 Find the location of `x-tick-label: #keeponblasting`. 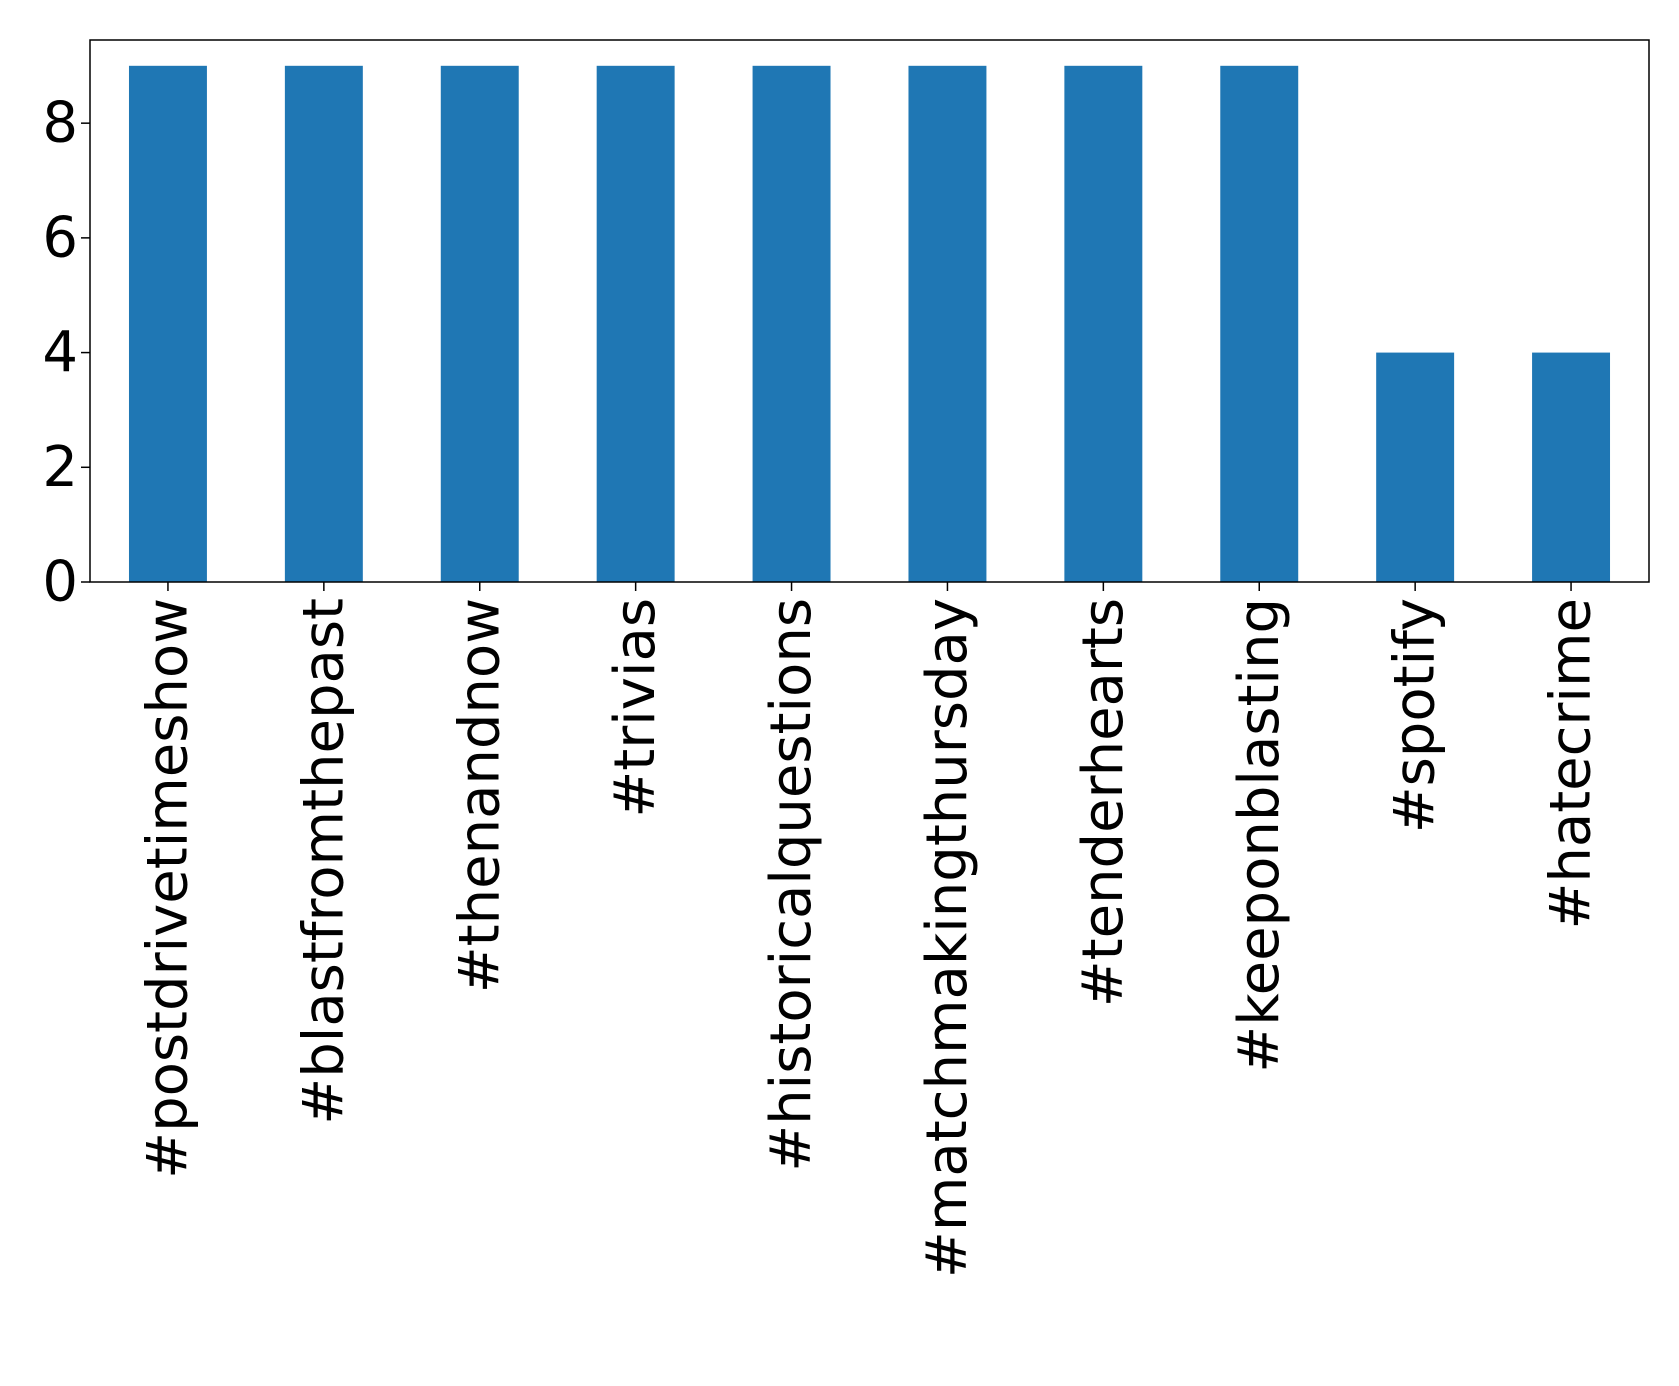

x-tick-label: #keeponblasting is located at coordinates (1259, 835).